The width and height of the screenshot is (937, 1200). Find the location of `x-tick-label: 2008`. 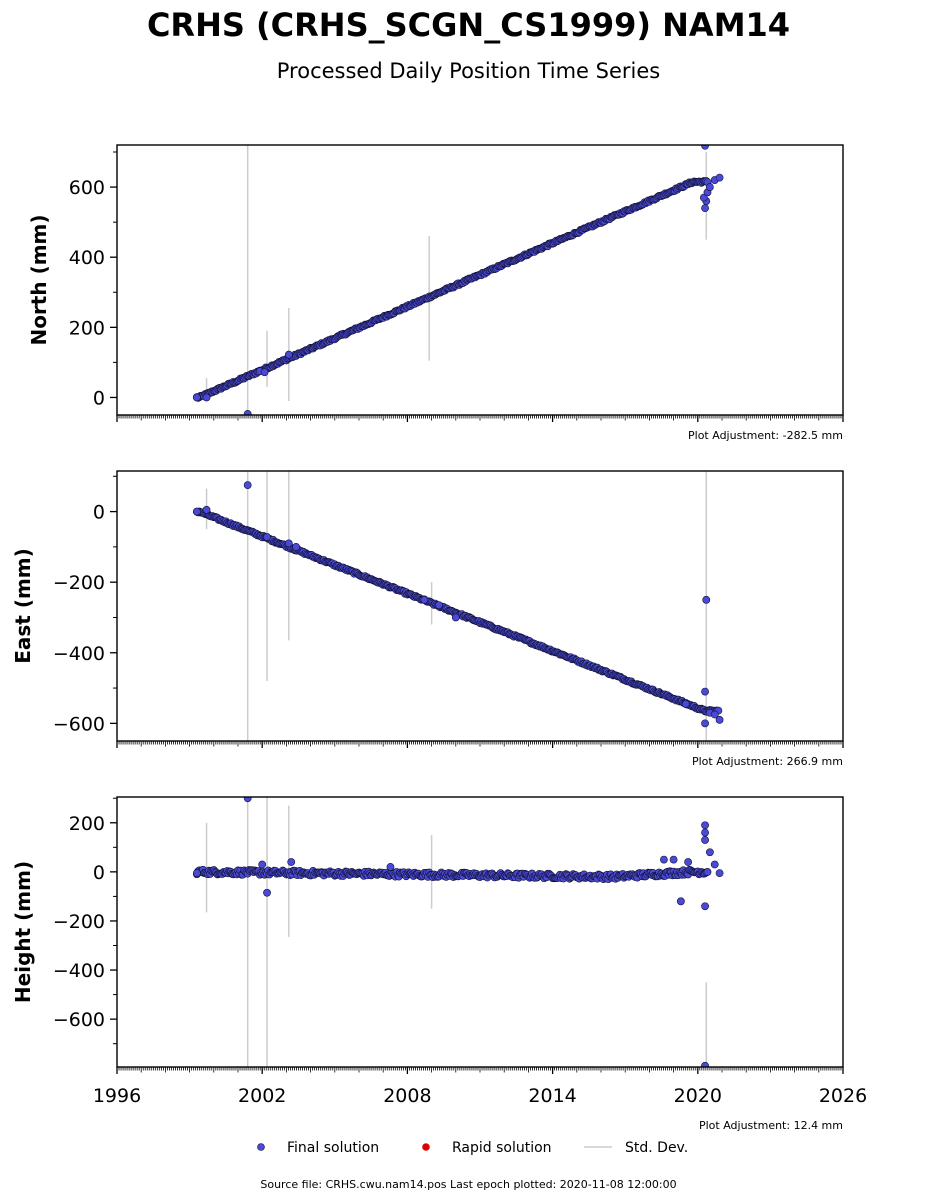

x-tick-label: 2008 is located at coordinates (407, 1096).